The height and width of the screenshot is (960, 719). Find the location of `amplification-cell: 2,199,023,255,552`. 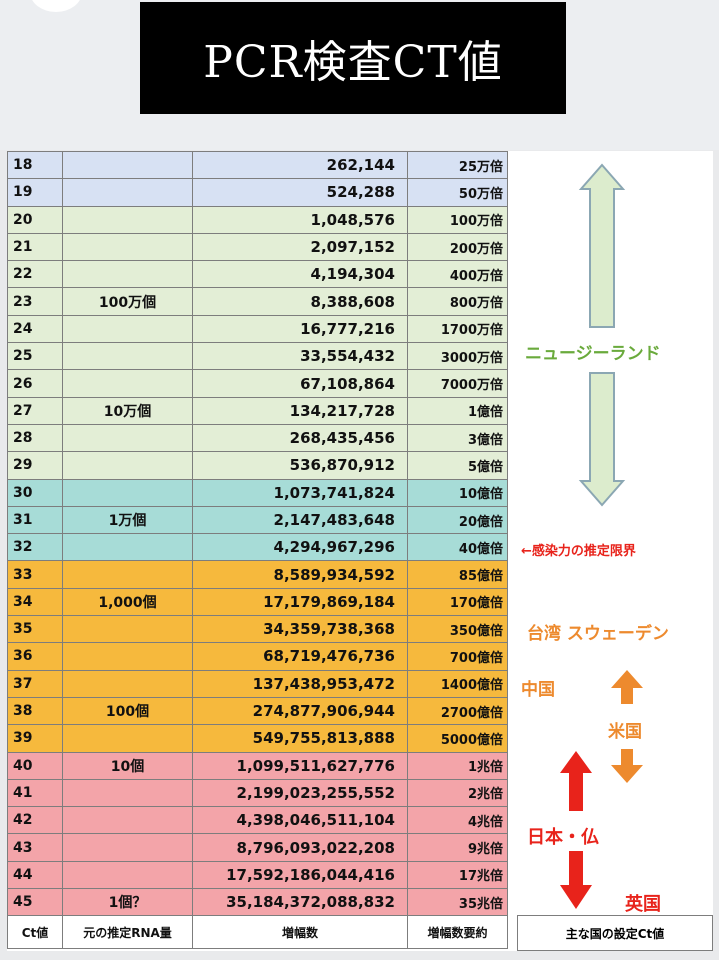

amplification-cell: 2,199,023,255,552 is located at coordinates (300, 793).